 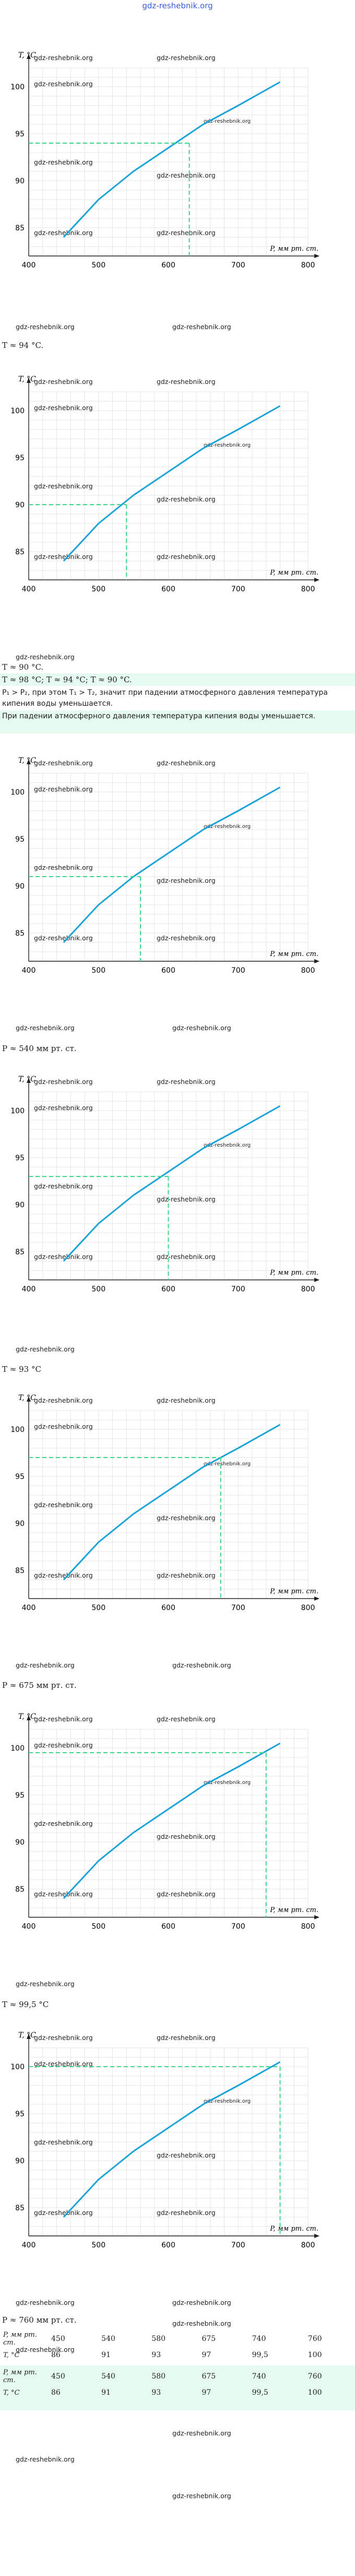 I want to click on x-tick-label: 800, so click(x=308, y=1608).